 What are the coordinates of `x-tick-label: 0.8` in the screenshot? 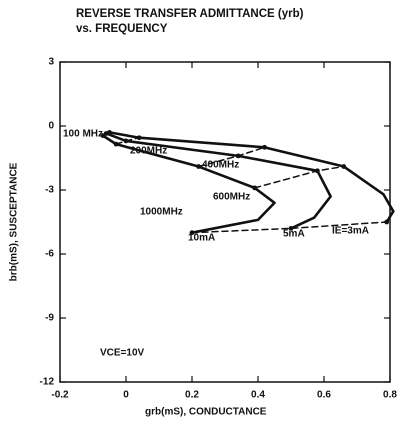 It's located at (390, 395).